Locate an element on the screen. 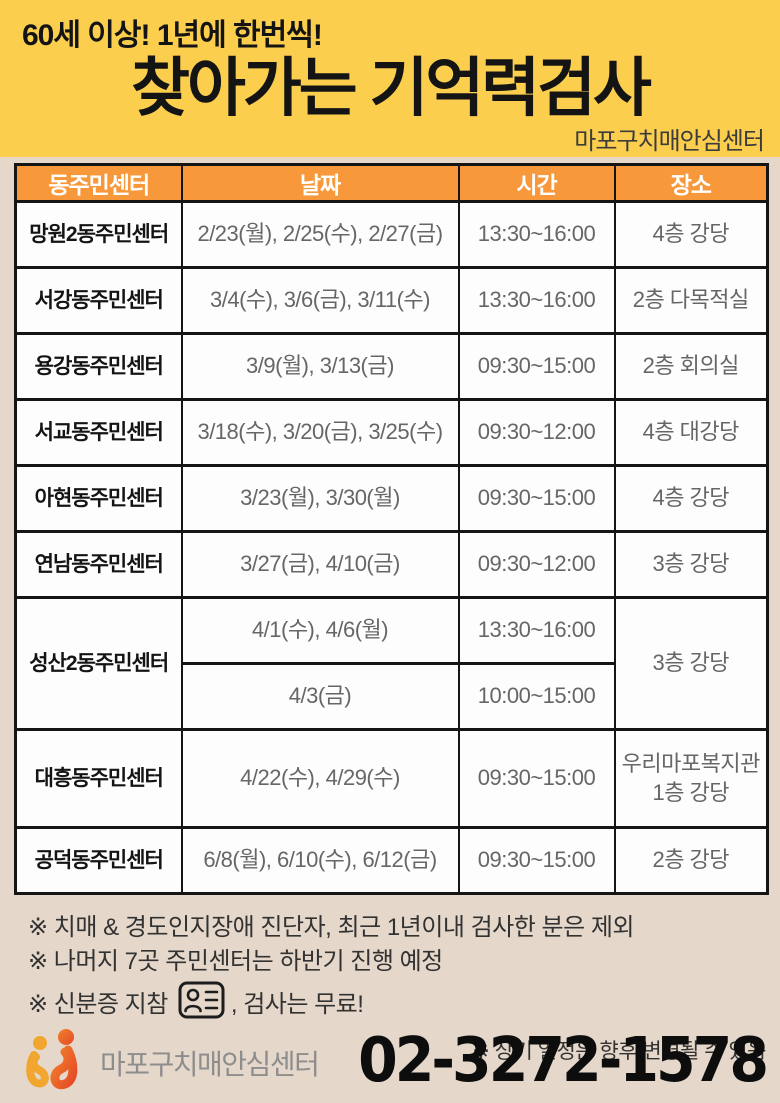  header-banner: 60세 이상! 1년에 한번씩! 찾아가는 기억력검사 마포구치매안심센터 is located at coordinates (390, 78).